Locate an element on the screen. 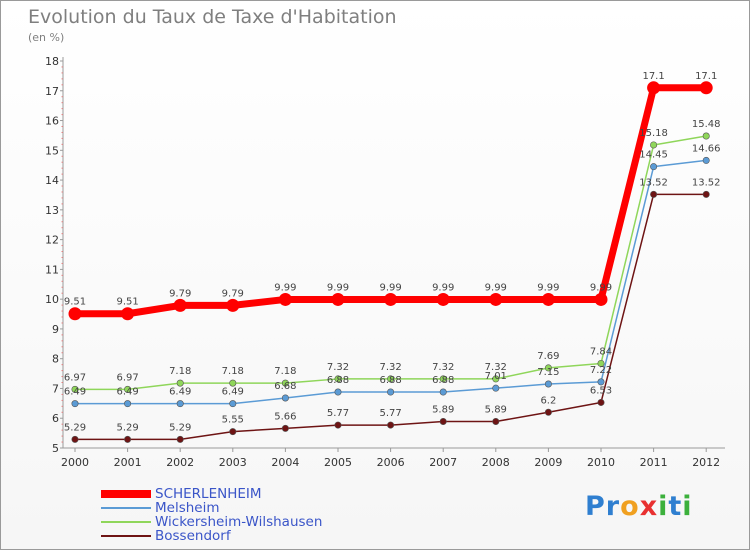 The height and width of the screenshot is (550, 750). y-tick-label: 5 is located at coordinates (55, 448).